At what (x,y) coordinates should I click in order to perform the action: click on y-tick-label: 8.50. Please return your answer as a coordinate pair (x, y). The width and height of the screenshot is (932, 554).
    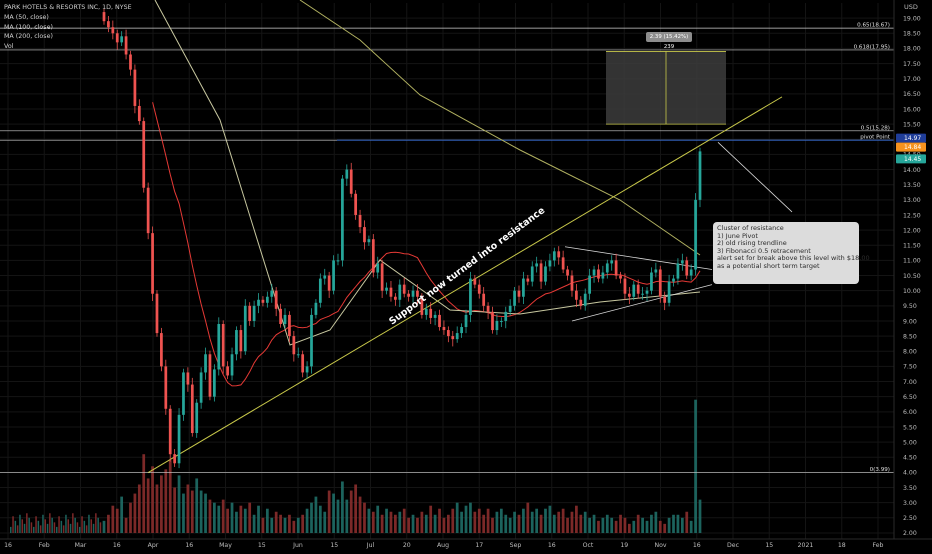
    Looking at the image, I should click on (910, 336).